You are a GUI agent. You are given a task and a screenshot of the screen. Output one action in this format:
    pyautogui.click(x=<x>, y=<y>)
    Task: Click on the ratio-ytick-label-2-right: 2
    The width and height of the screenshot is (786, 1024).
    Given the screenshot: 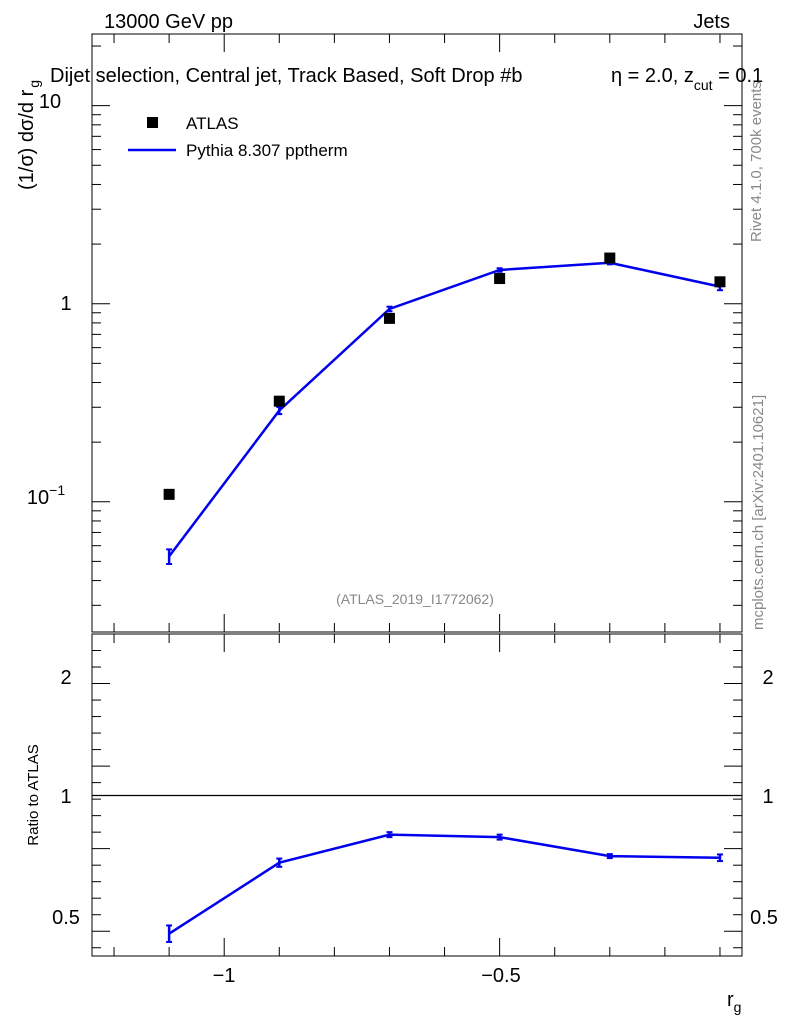 What is the action you would take?
    pyautogui.click(x=767, y=678)
    